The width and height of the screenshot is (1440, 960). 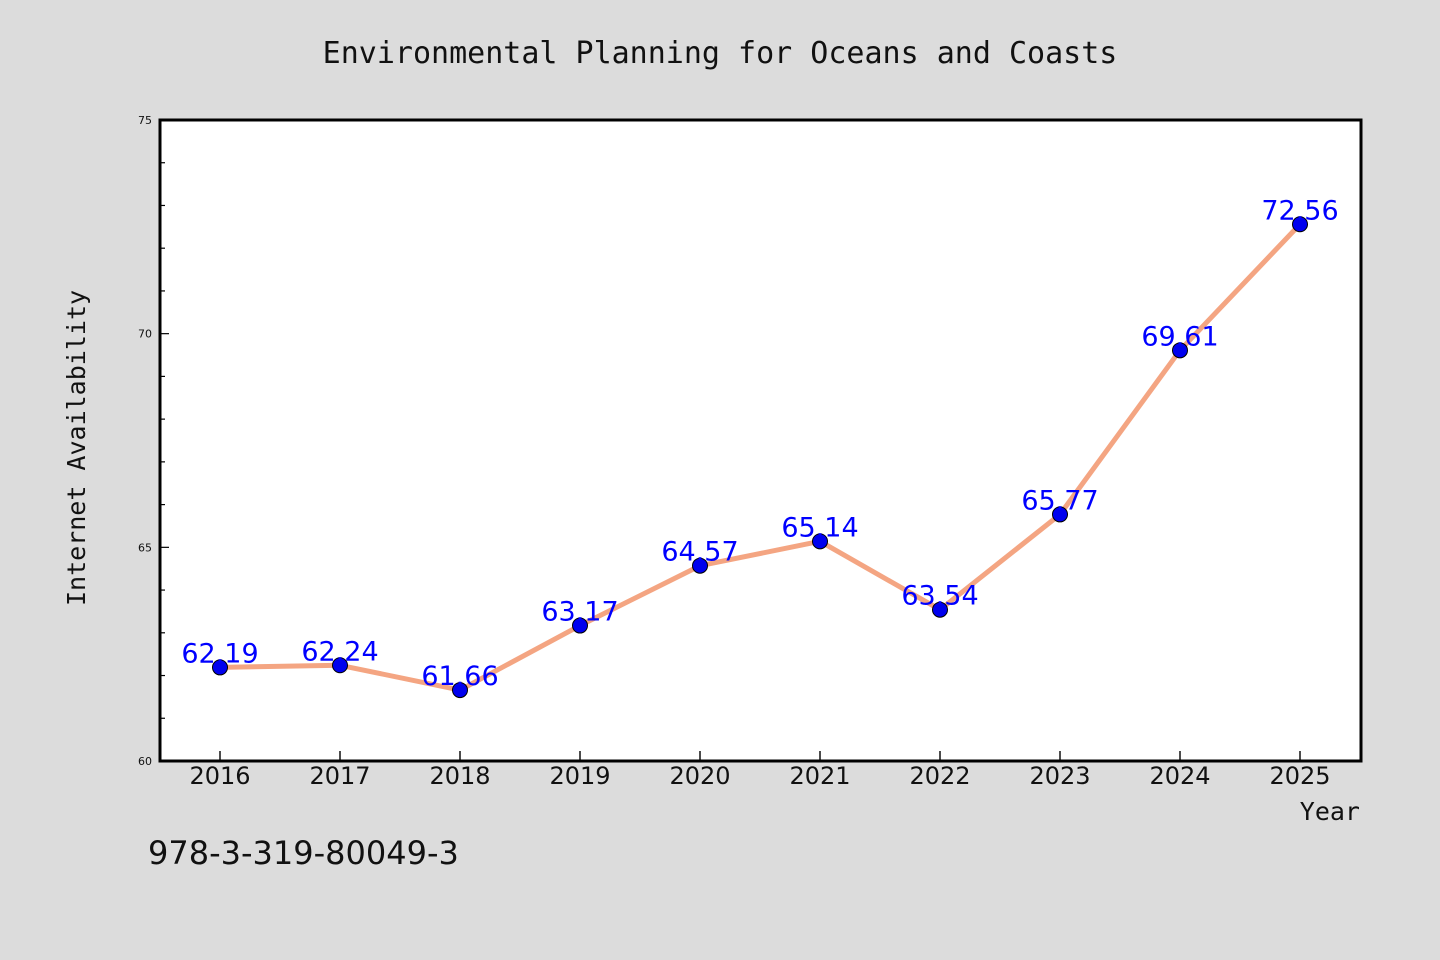 I want to click on y-axis-label: Internet Availability, so click(x=76, y=448).